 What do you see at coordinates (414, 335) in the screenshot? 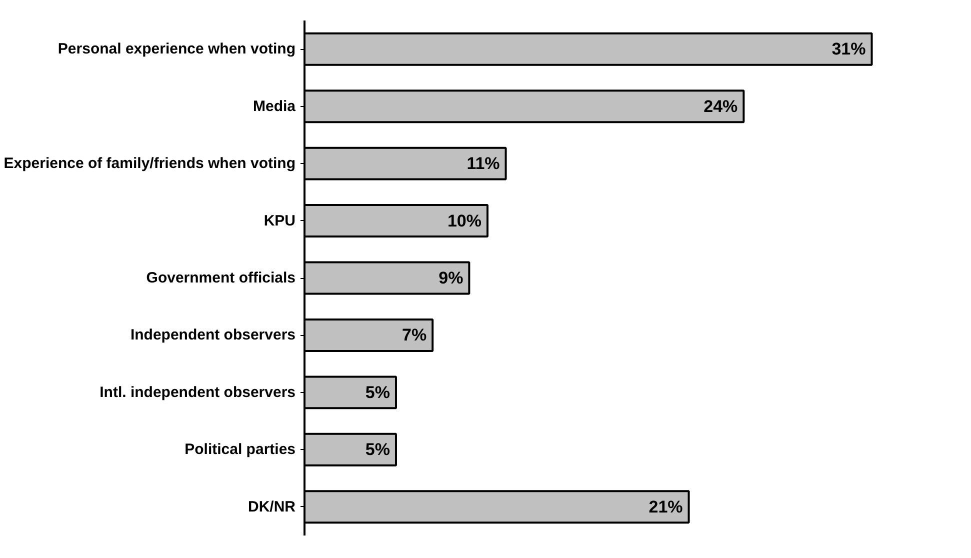
I see `data-label: 7%` at bounding box center [414, 335].